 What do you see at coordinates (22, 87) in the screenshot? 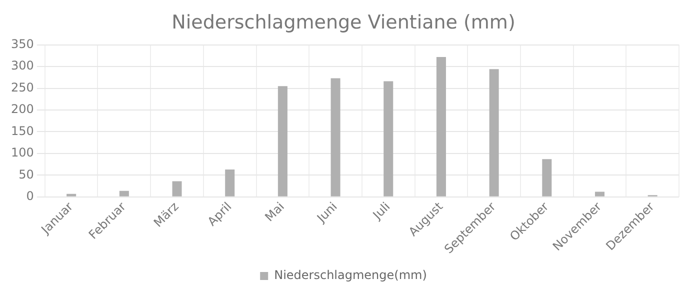
I see `y-tick-label: 250` at bounding box center [22, 87].